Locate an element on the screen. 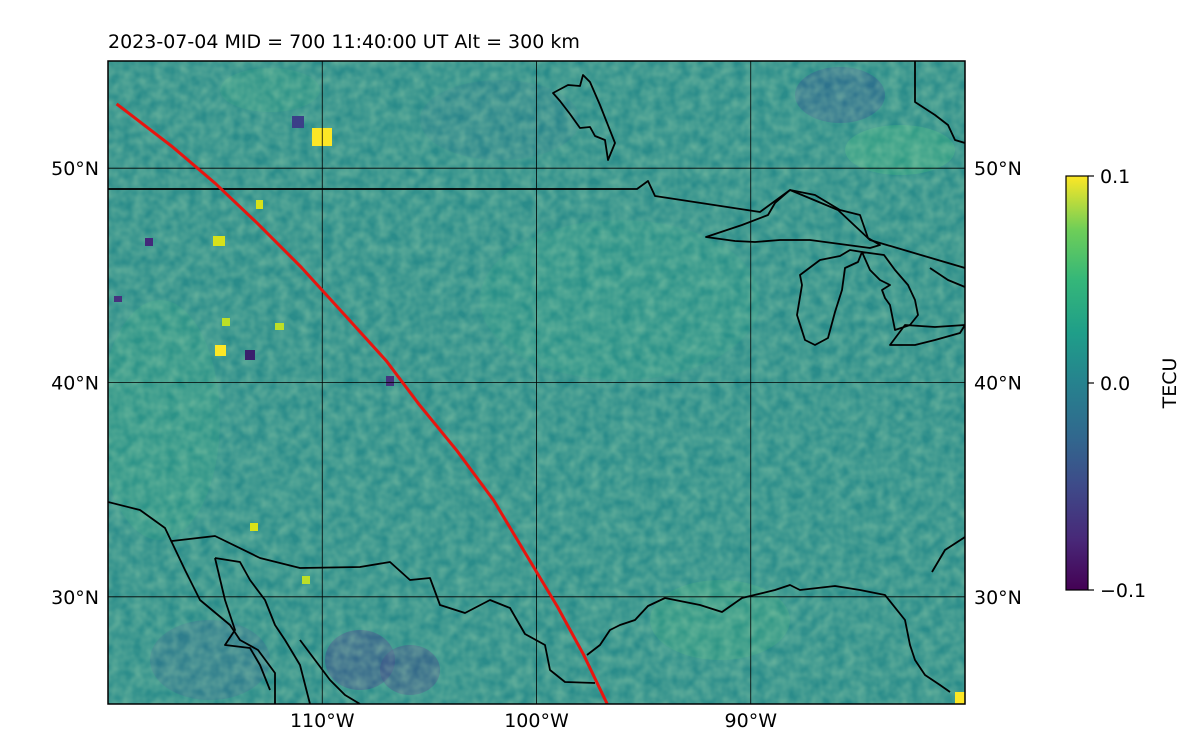 The width and height of the screenshot is (1200, 750). lat-tick-label-left: 30°N is located at coordinates (75, 598).